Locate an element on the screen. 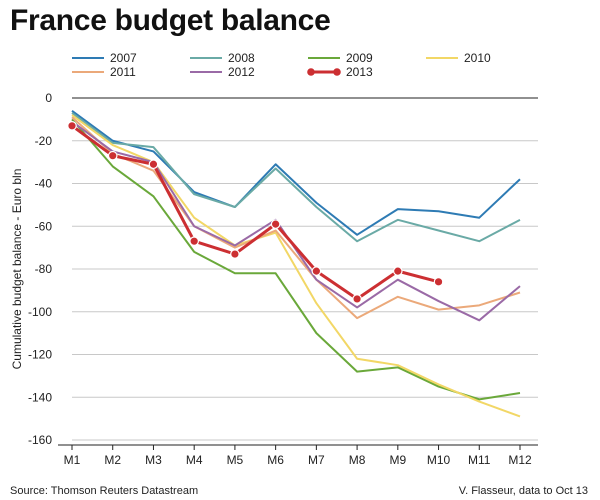 This screenshot has width=600, height=500. y-axis-label: Cumulative budget balance - Euro bln is located at coordinates (17, 269).